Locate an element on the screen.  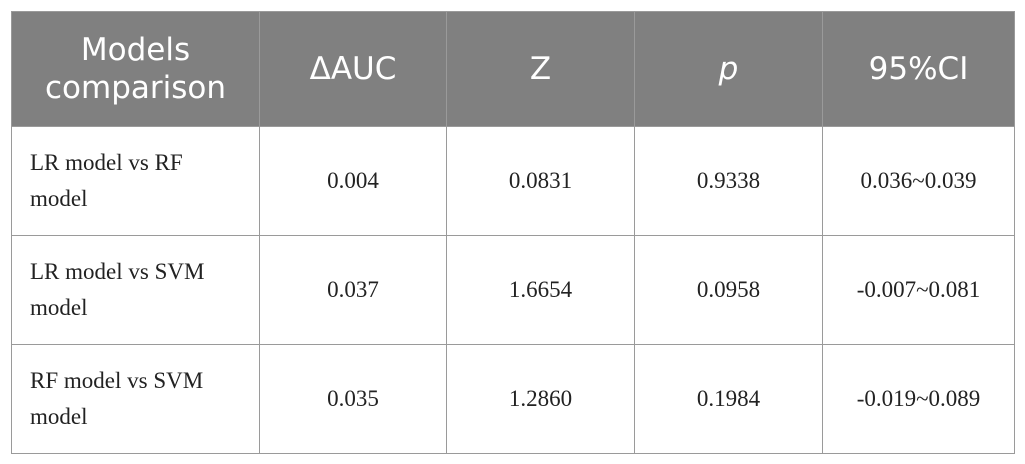
row-label: LR model vs SVM model is located at coordinates (135, 290).